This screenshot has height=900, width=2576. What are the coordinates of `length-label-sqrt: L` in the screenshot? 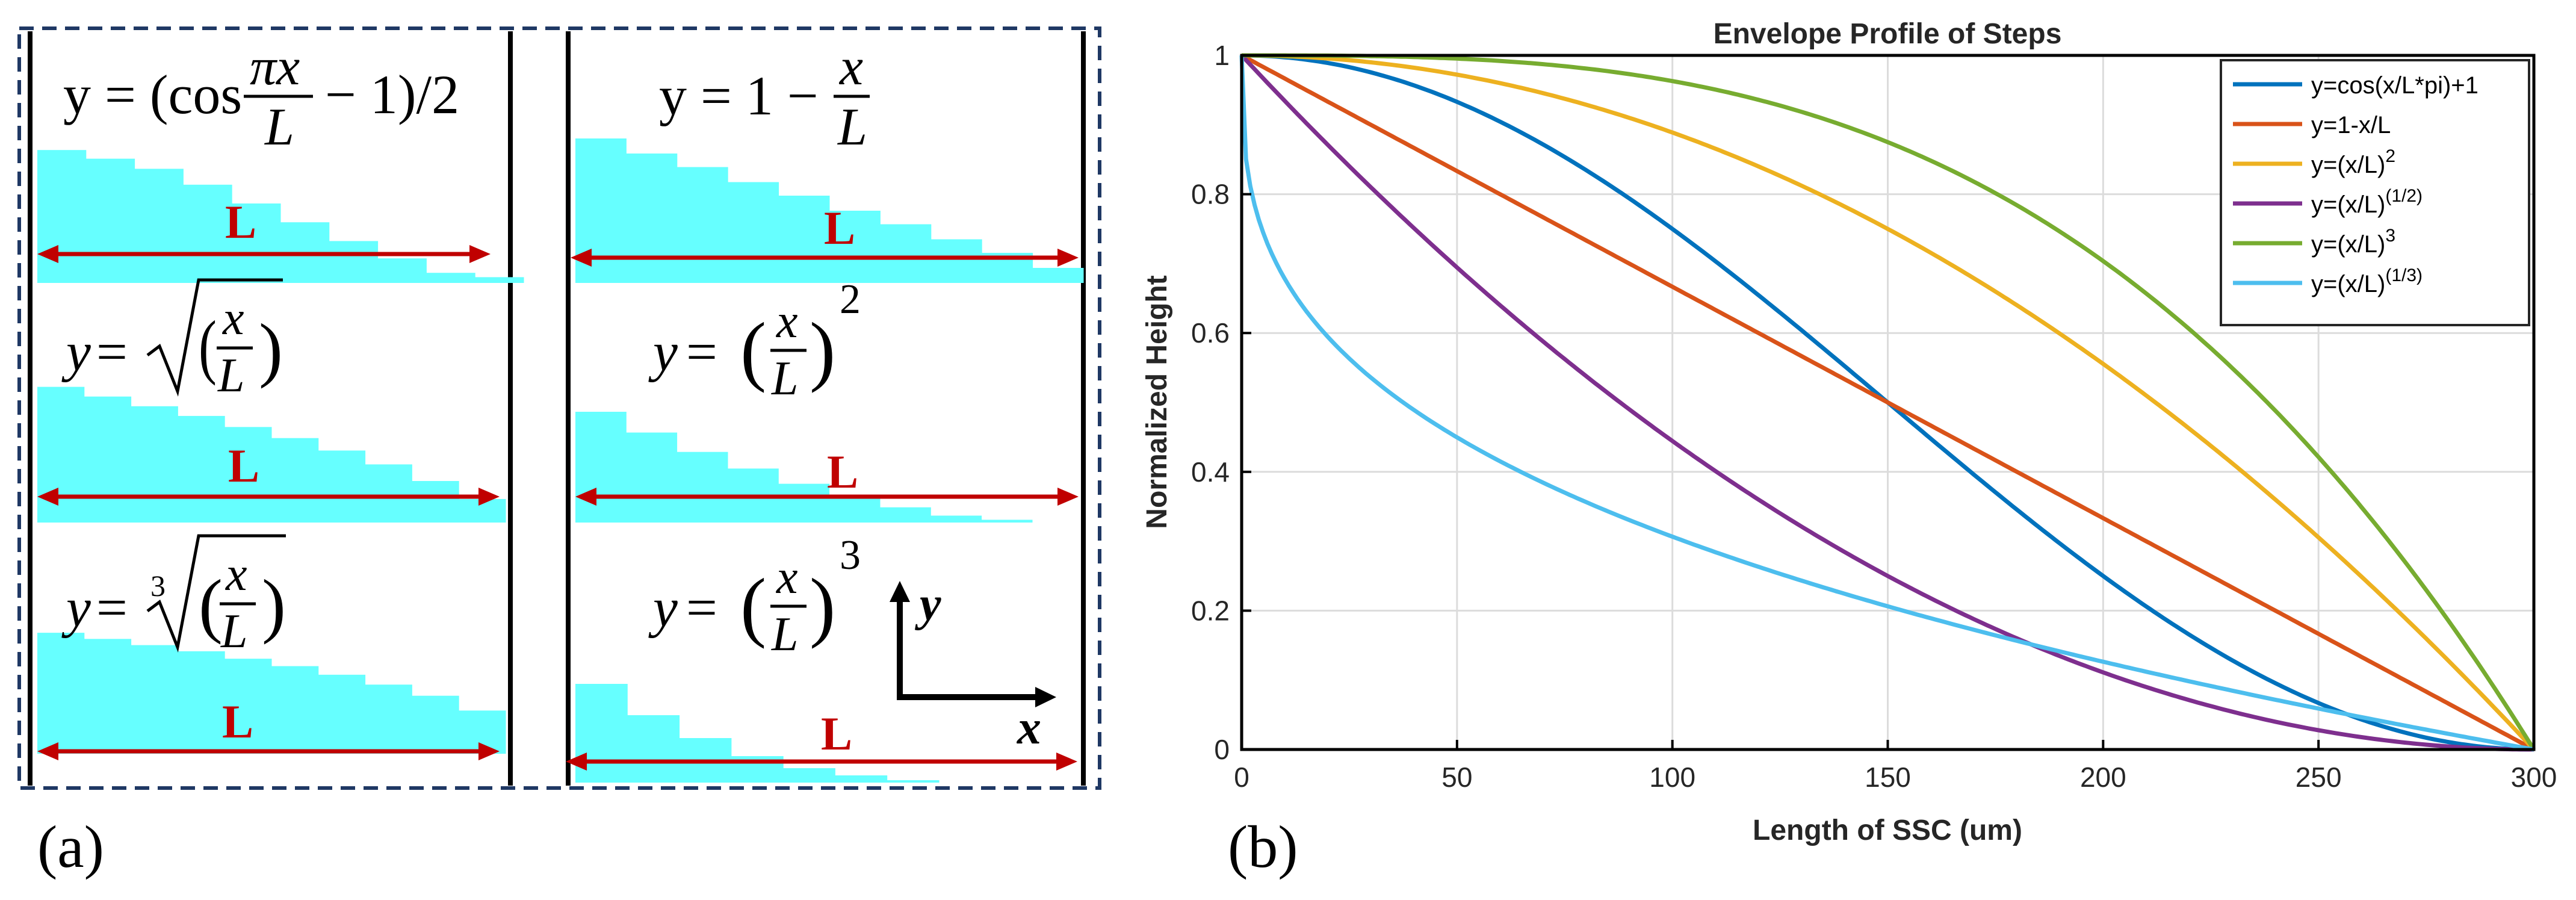 It's located at (244, 466).